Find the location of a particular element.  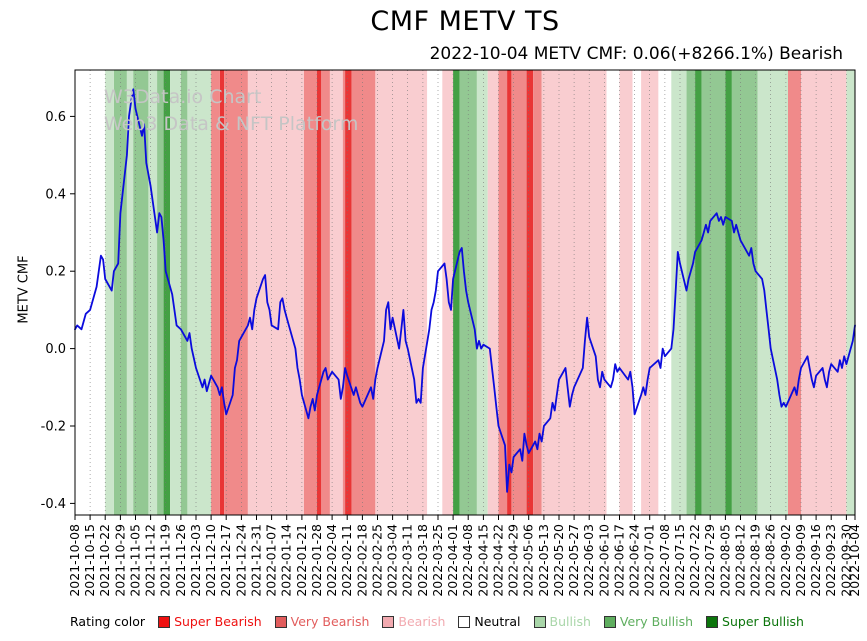

y-tick-label: 0.2 is located at coordinates (55, 272).